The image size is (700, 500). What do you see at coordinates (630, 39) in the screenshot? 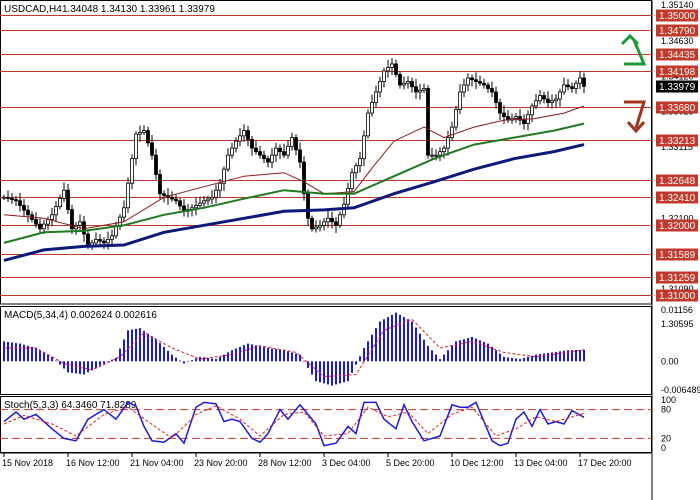
I see `arrow-up-icon` at bounding box center [630, 39].